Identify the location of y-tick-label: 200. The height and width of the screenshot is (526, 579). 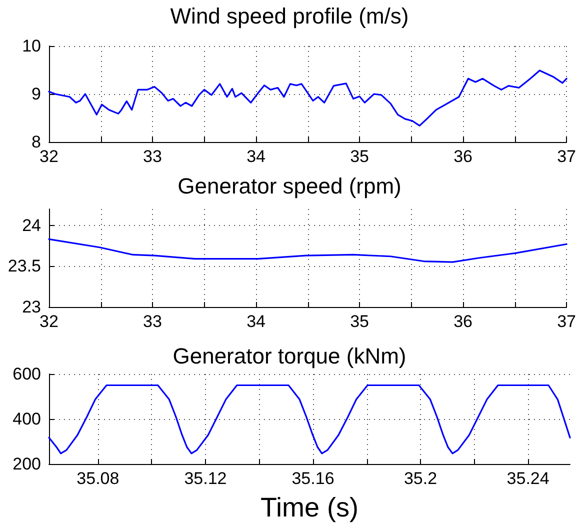
(26, 464).